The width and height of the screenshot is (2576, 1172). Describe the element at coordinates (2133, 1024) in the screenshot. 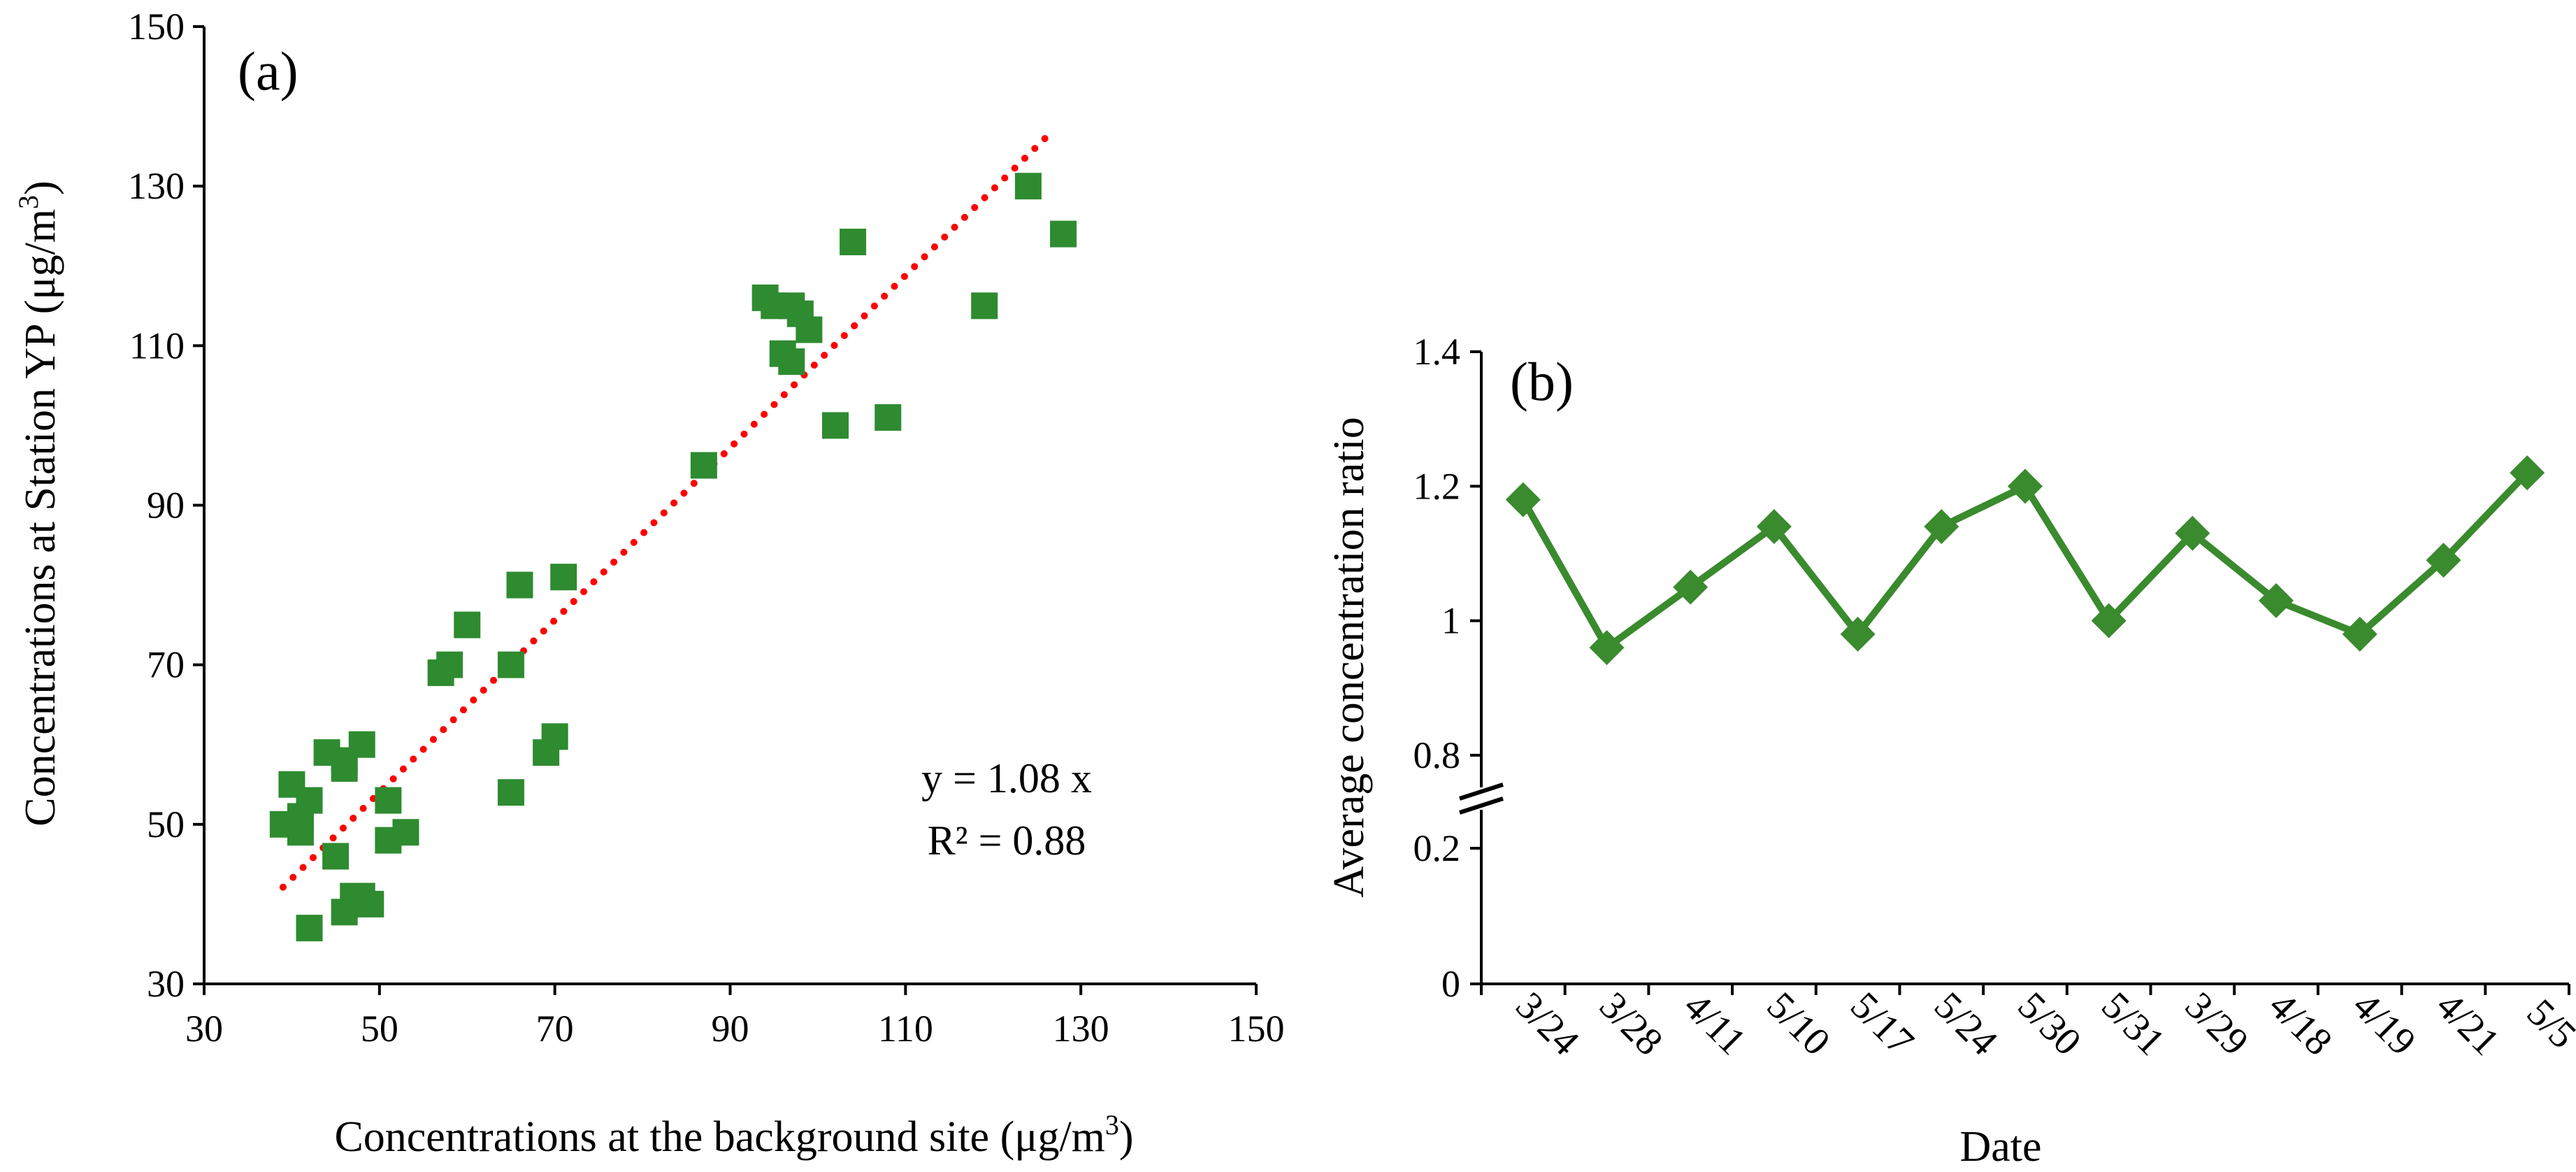

I see `x-tick-label: 5/31` at that location.